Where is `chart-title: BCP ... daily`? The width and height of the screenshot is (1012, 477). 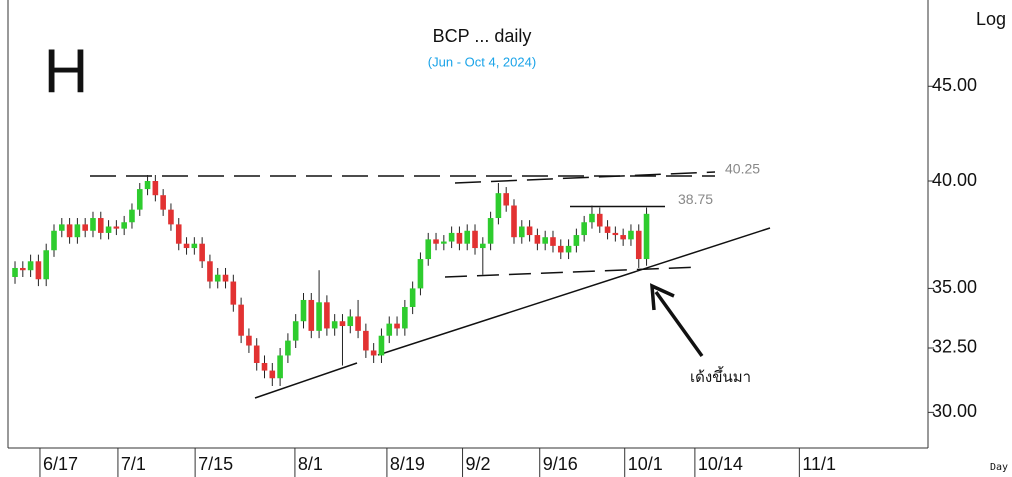
chart-title: BCP ... daily is located at coordinates (482, 36).